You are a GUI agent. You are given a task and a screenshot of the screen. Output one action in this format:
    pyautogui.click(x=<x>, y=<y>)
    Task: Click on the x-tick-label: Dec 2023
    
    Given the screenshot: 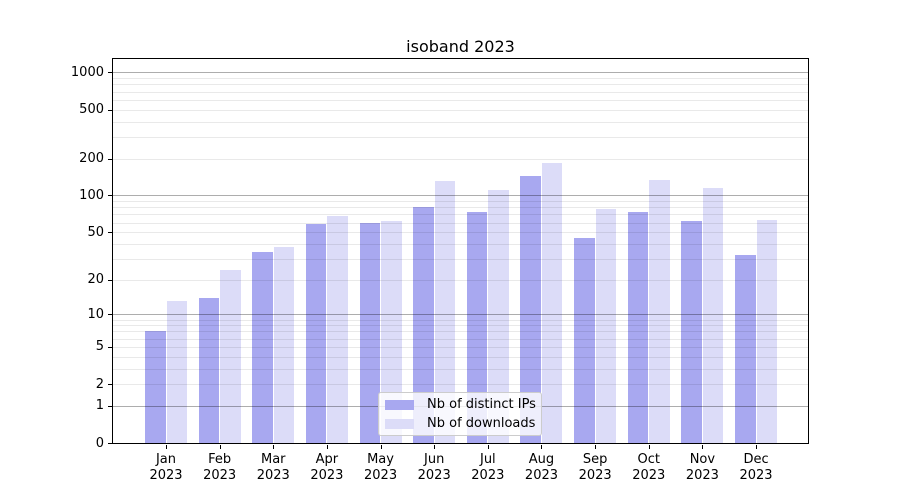 What is the action you would take?
    pyautogui.click(x=756, y=467)
    